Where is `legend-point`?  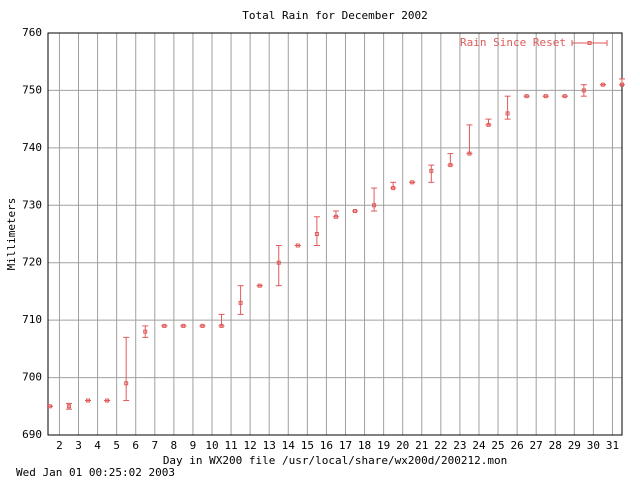 legend-point is located at coordinates (589, 43).